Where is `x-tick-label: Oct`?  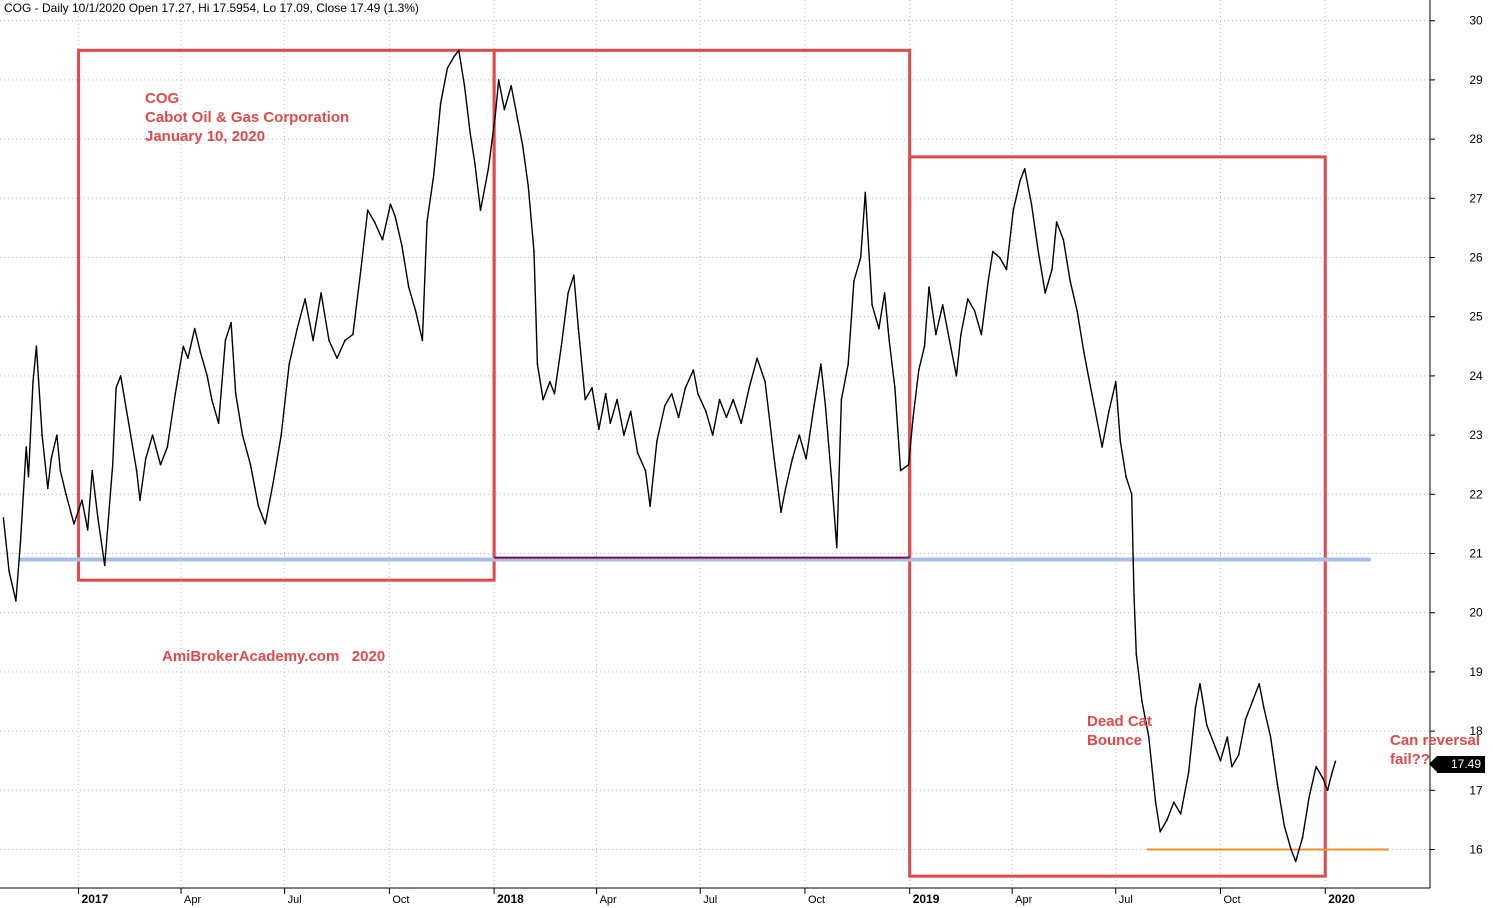
x-tick-label: Oct is located at coordinates (1232, 900).